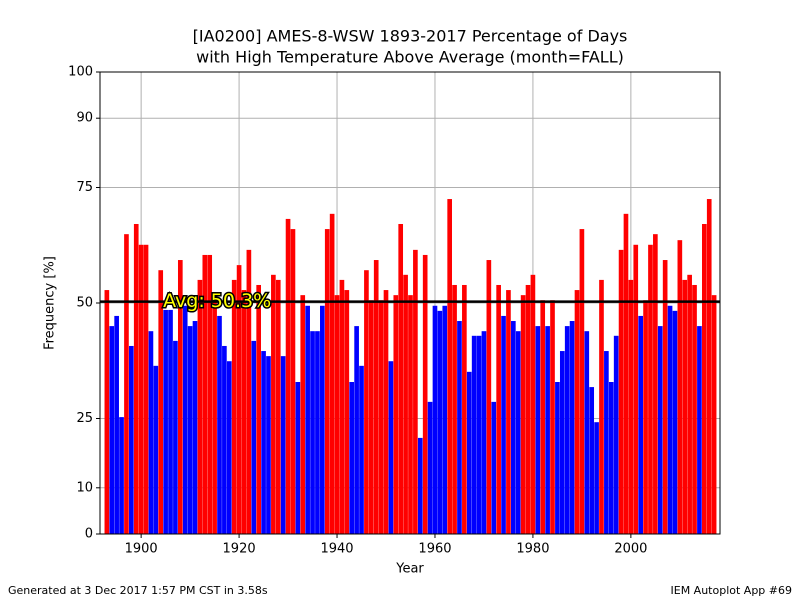  What do you see at coordinates (84, 487) in the screenshot?
I see `y-tick-label: 10` at bounding box center [84, 487].